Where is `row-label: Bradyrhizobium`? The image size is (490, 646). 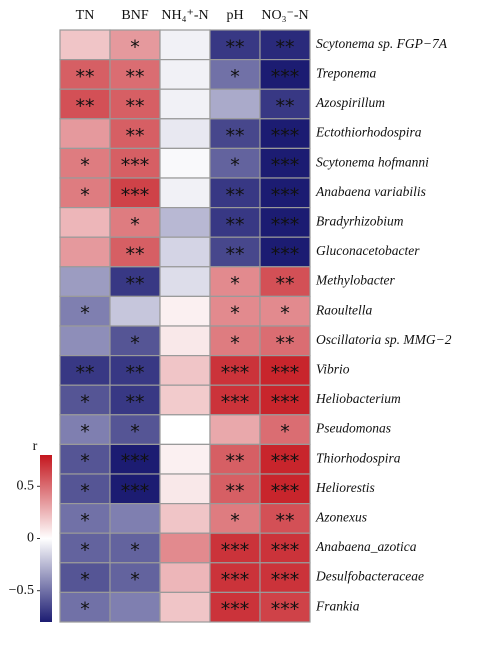
row-label: Bradyrhizobium is located at coordinates (360, 220).